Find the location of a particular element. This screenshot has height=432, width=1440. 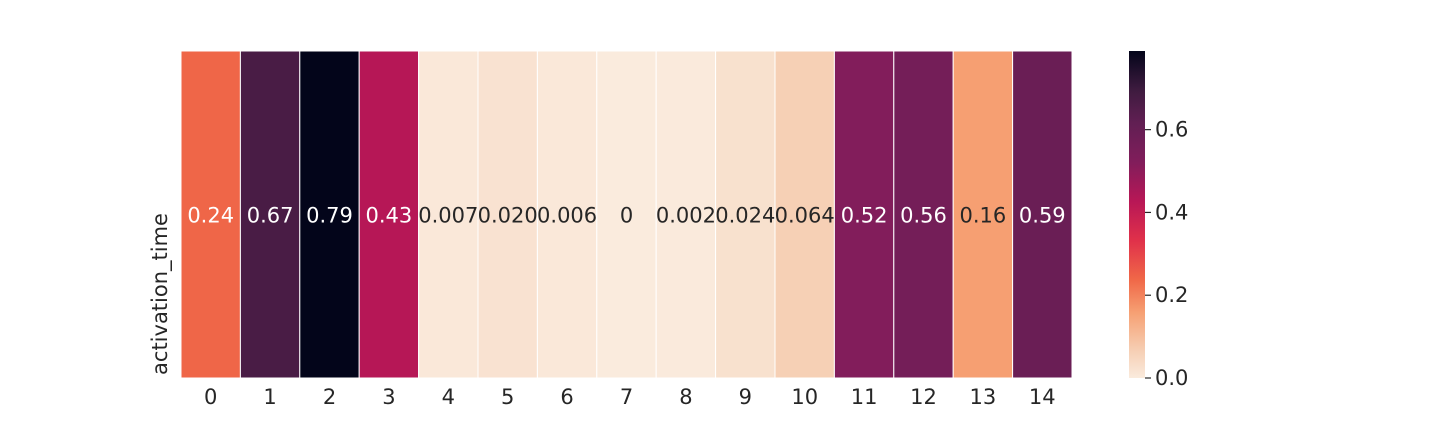

x-tick-label: 10 is located at coordinates (804, 397).